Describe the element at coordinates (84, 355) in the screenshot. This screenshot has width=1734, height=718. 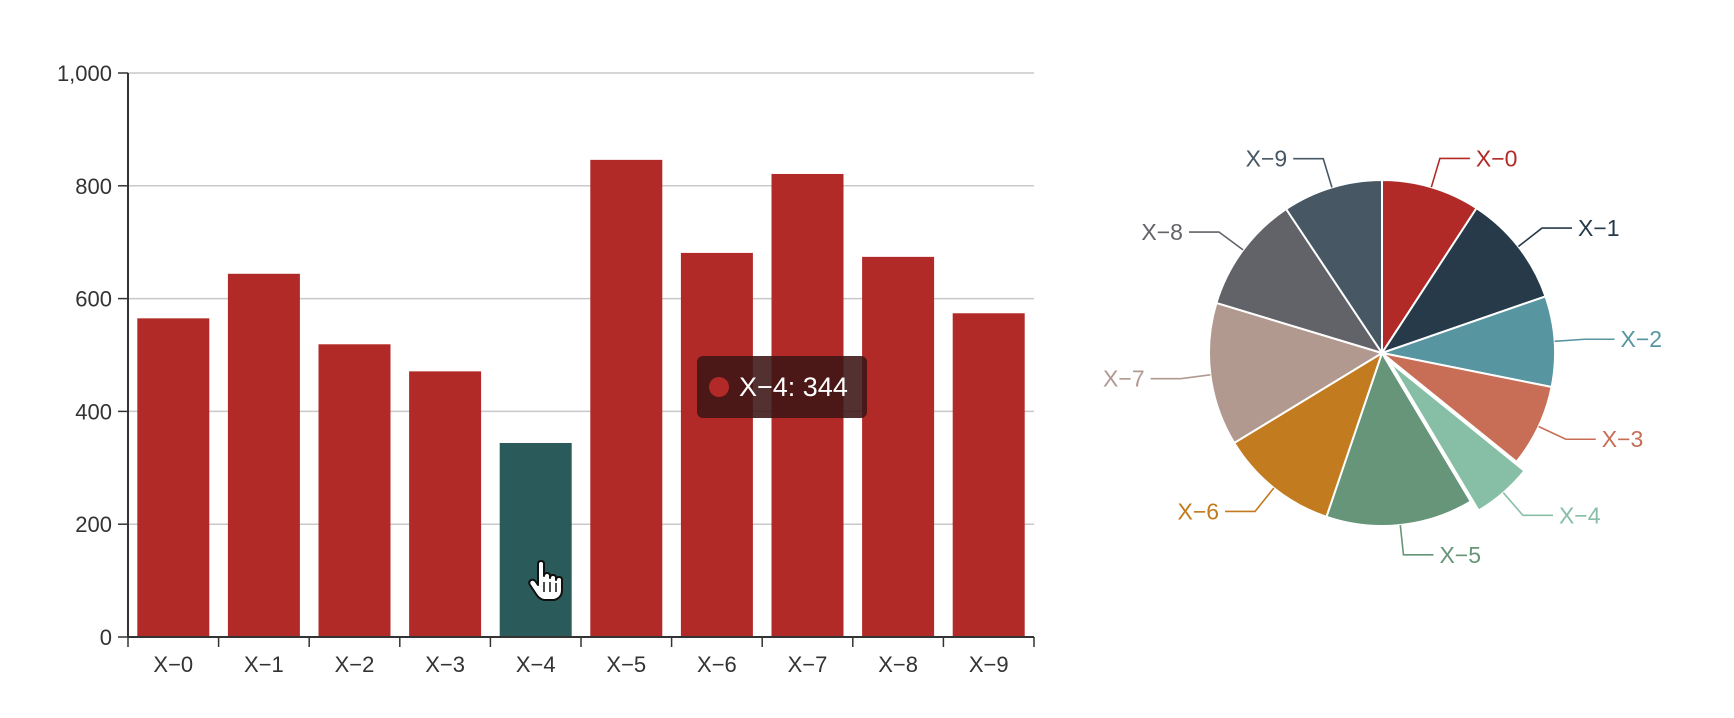
I see `y-tick-labels: 0 200 400 600 800 1,000` at that location.